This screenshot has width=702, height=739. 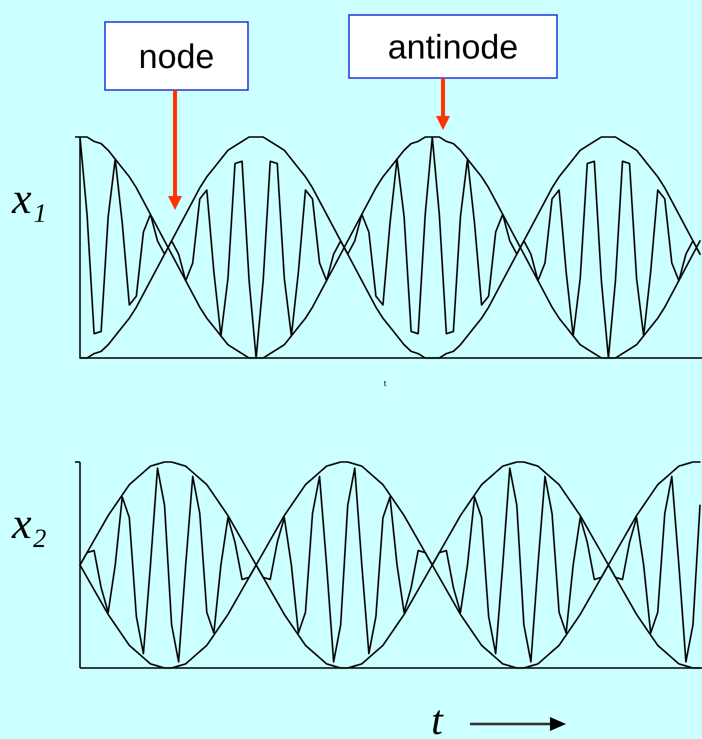 I want to click on y-axis-title: x₁, so click(x=29, y=198).